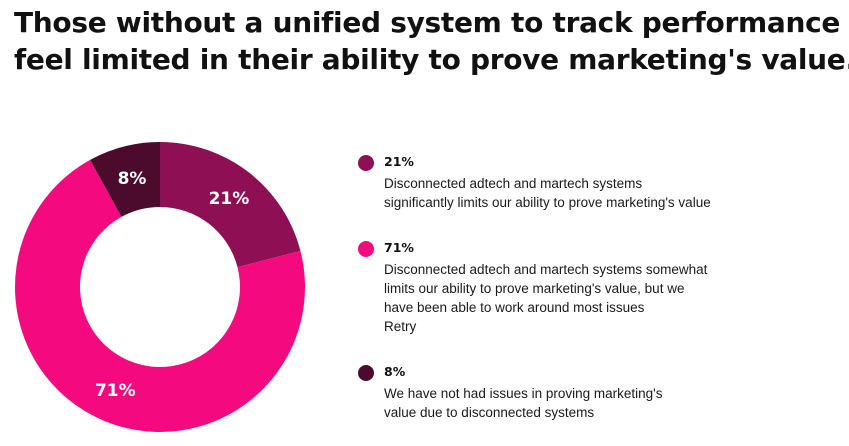  I want to click on legend-text-line: Retry, so click(400, 326).